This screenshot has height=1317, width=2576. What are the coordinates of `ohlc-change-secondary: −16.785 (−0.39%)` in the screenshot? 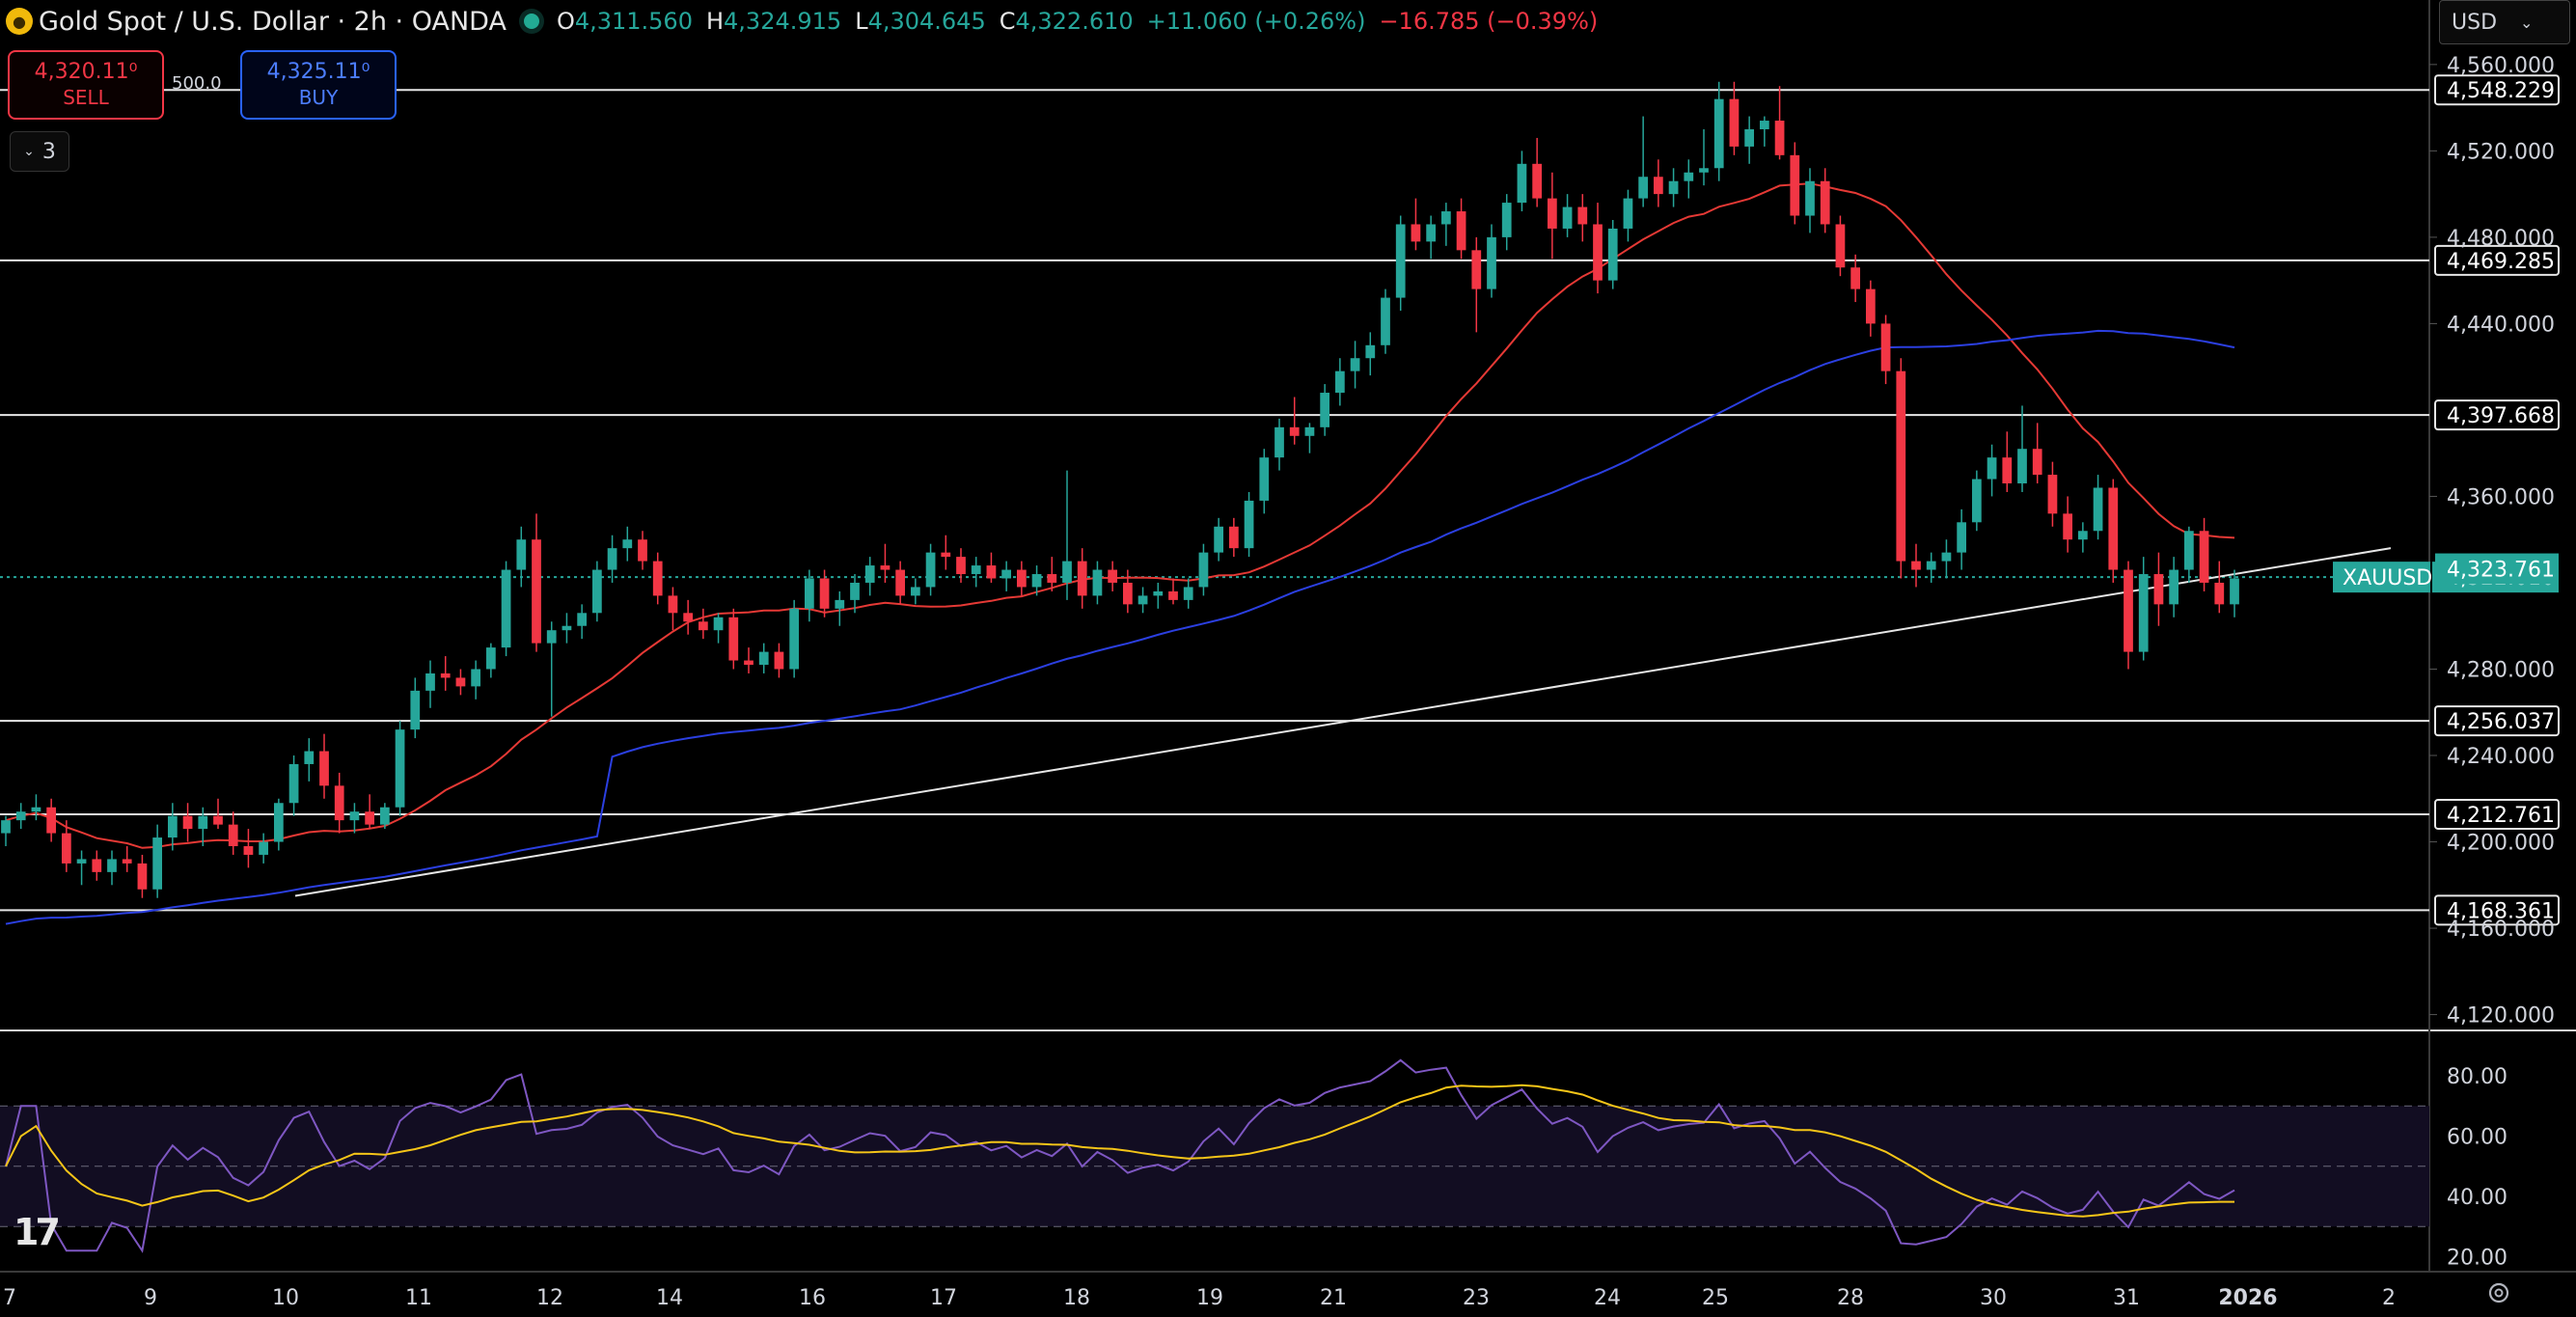 It's located at (1489, 21).